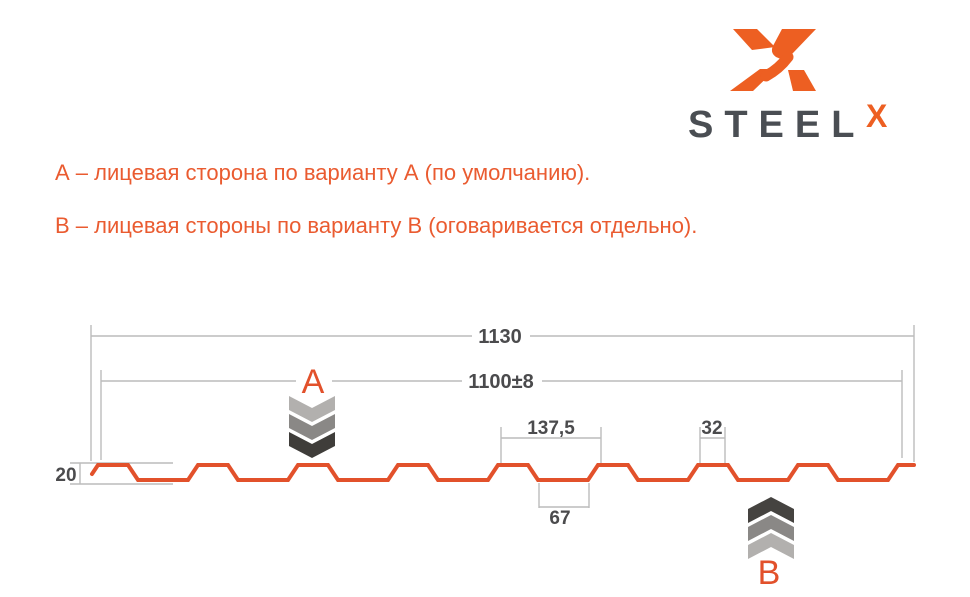 The width and height of the screenshot is (970, 597). What do you see at coordinates (503, 472) in the screenshot?
I see `sheet-profile-outline` at bounding box center [503, 472].